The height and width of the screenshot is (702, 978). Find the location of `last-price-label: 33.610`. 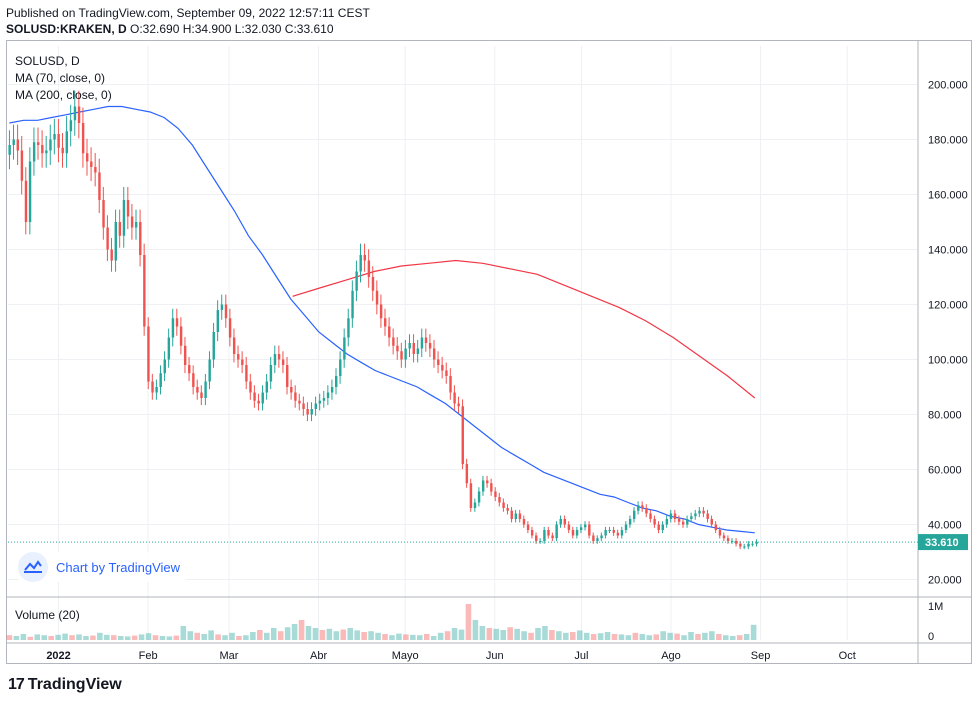

last-price-label: 33.610 is located at coordinates (942, 543).